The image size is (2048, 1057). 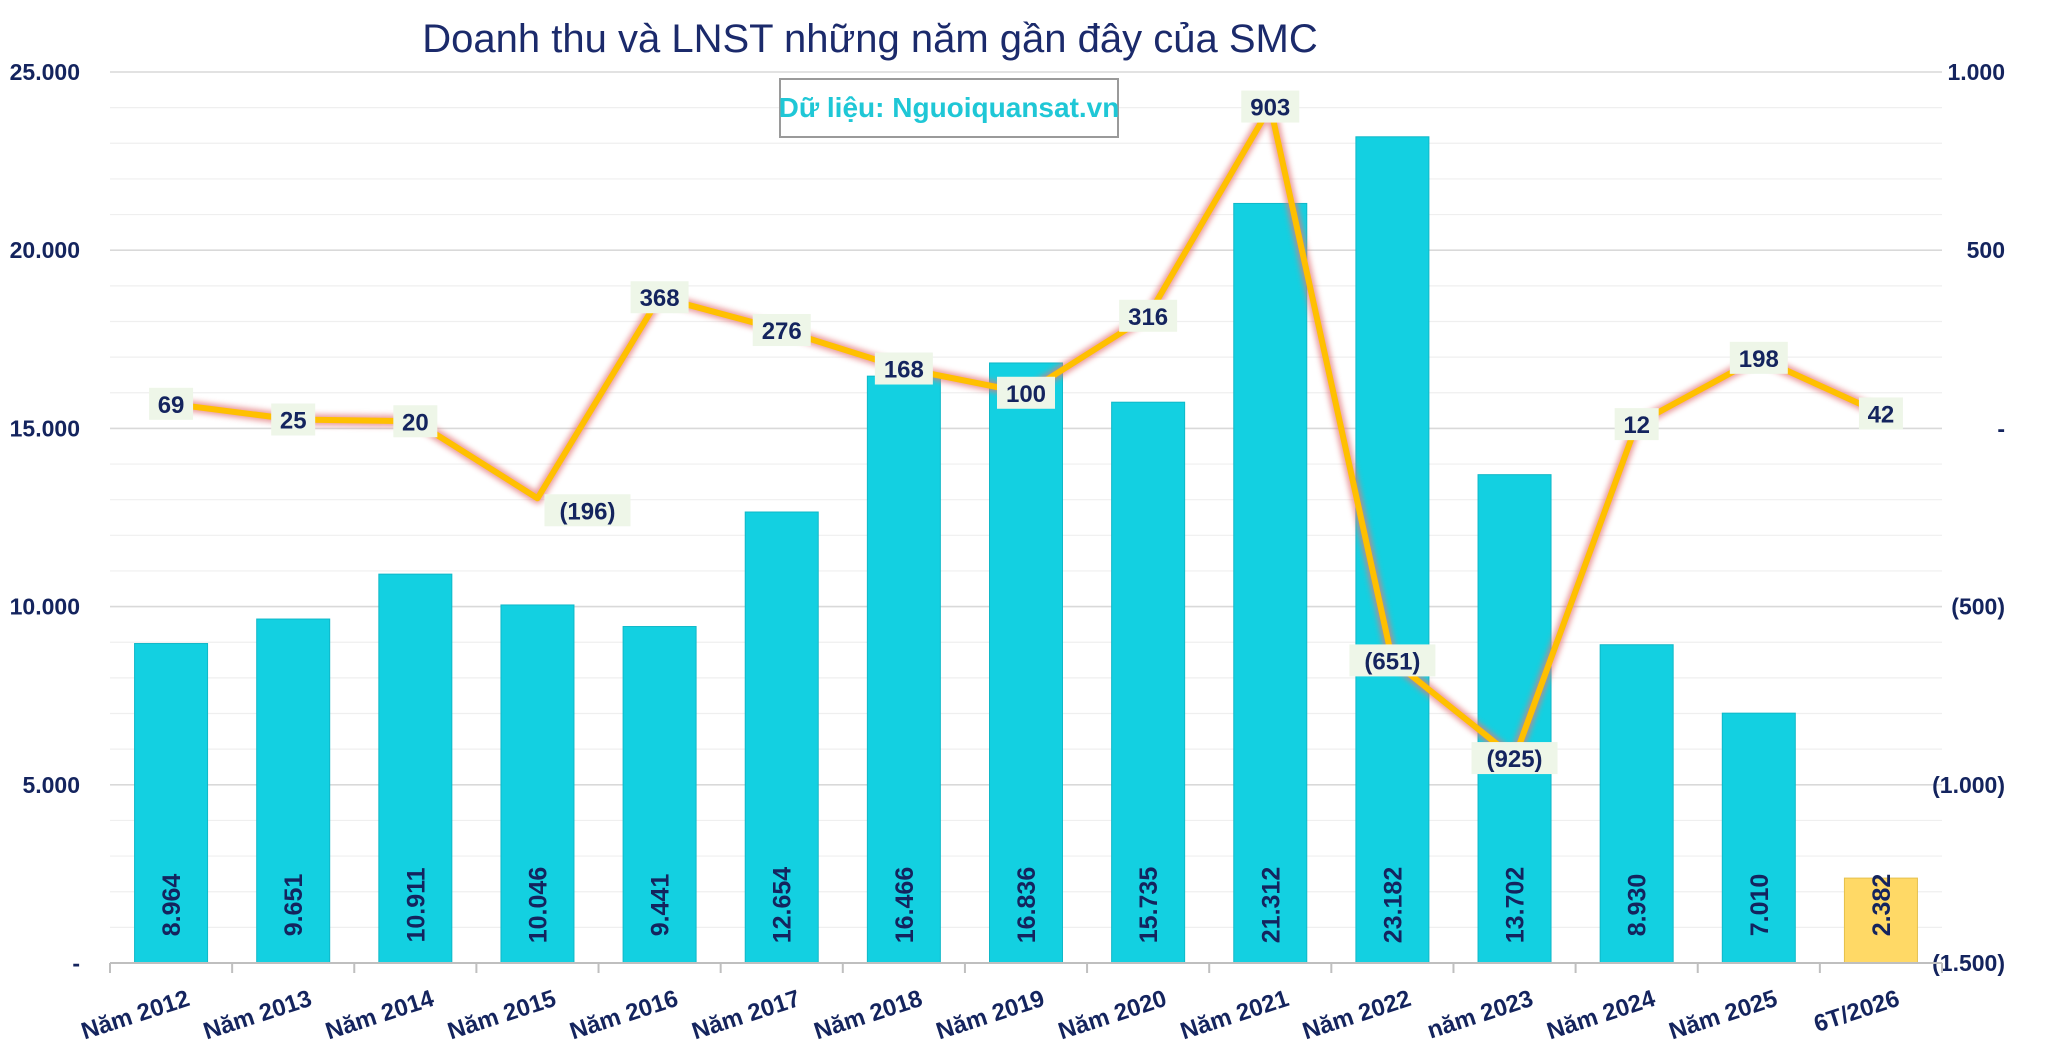 What do you see at coordinates (2001, 428) in the screenshot?
I see `right-axis-tick-label: -` at bounding box center [2001, 428].